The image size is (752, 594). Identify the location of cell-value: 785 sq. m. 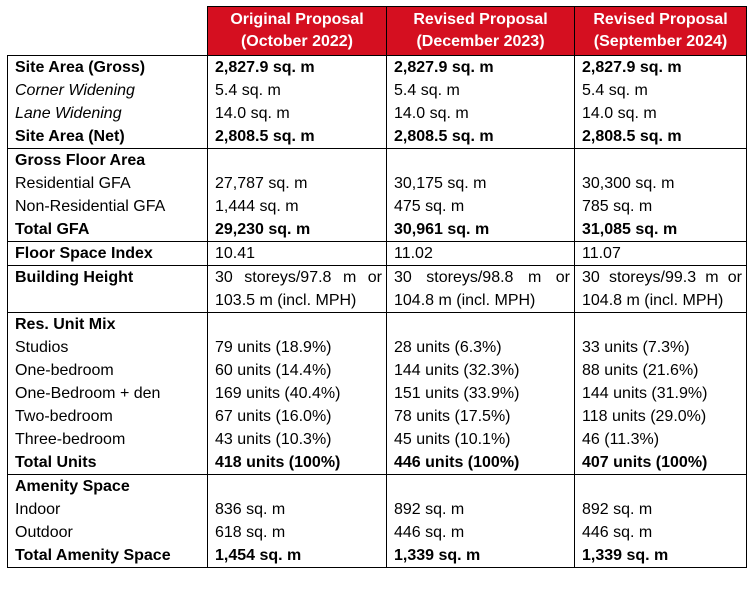
(660, 206).